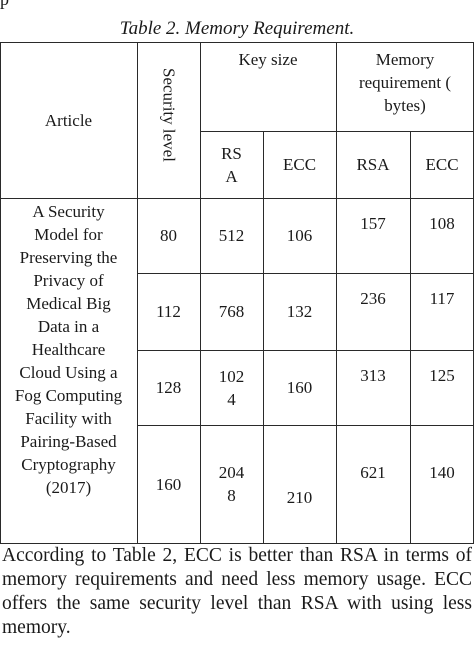 This screenshot has width=474, height=645. I want to click on table-row-2-mem-ecc: 117, so click(442, 311).